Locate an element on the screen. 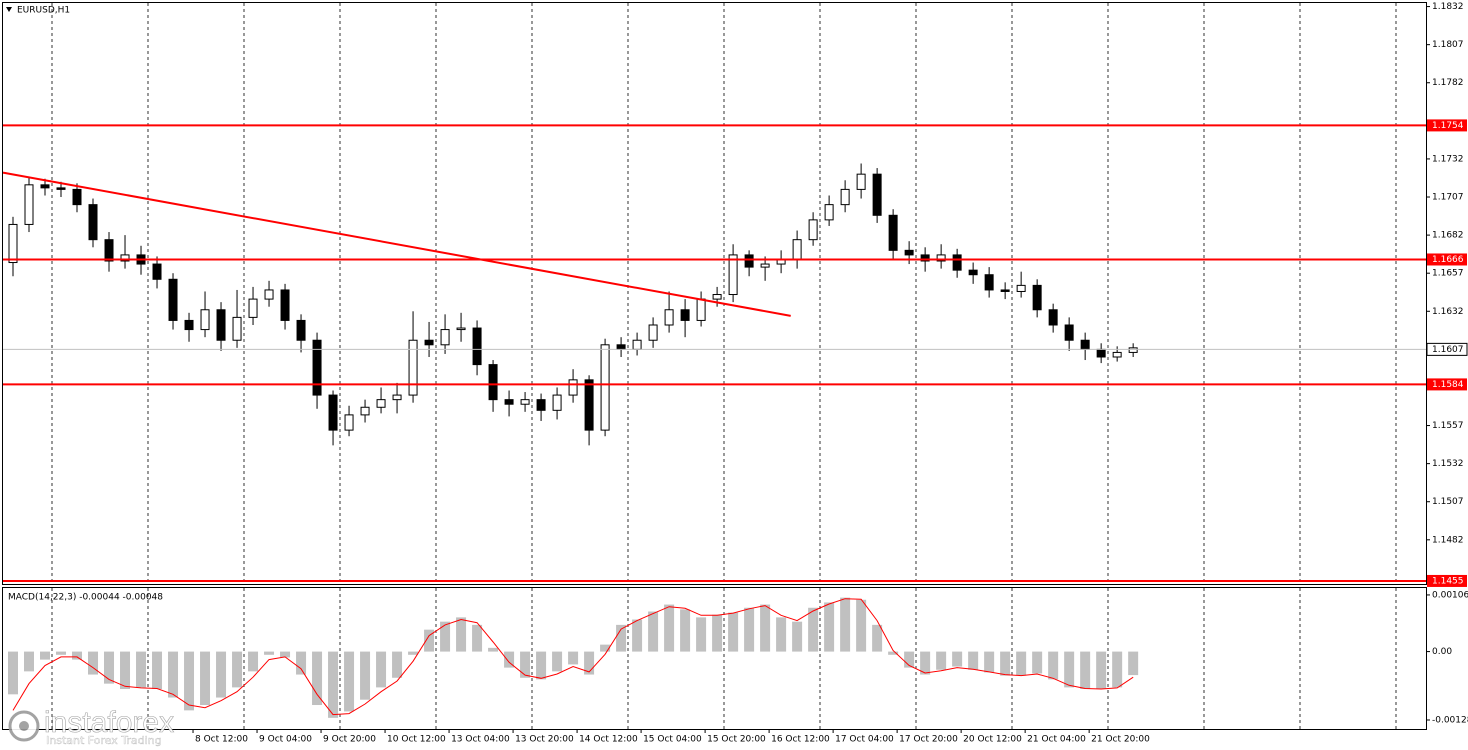 Image resolution: width=1468 pixels, height=750 pixels. level-label: 1.1666 is located at coordinates (1448, 260).